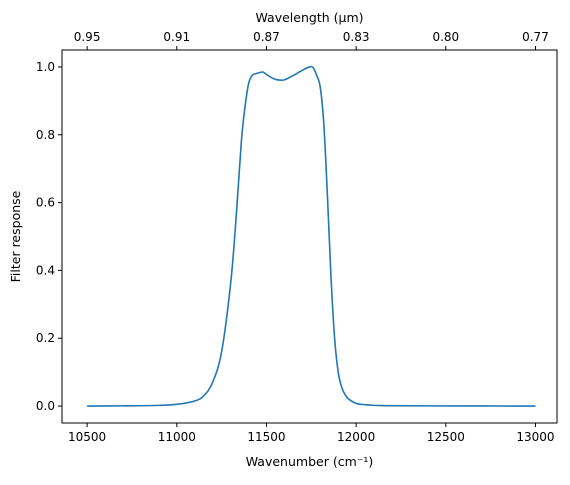  I want to click on x-tick-label: 13000, so click(535, 437).